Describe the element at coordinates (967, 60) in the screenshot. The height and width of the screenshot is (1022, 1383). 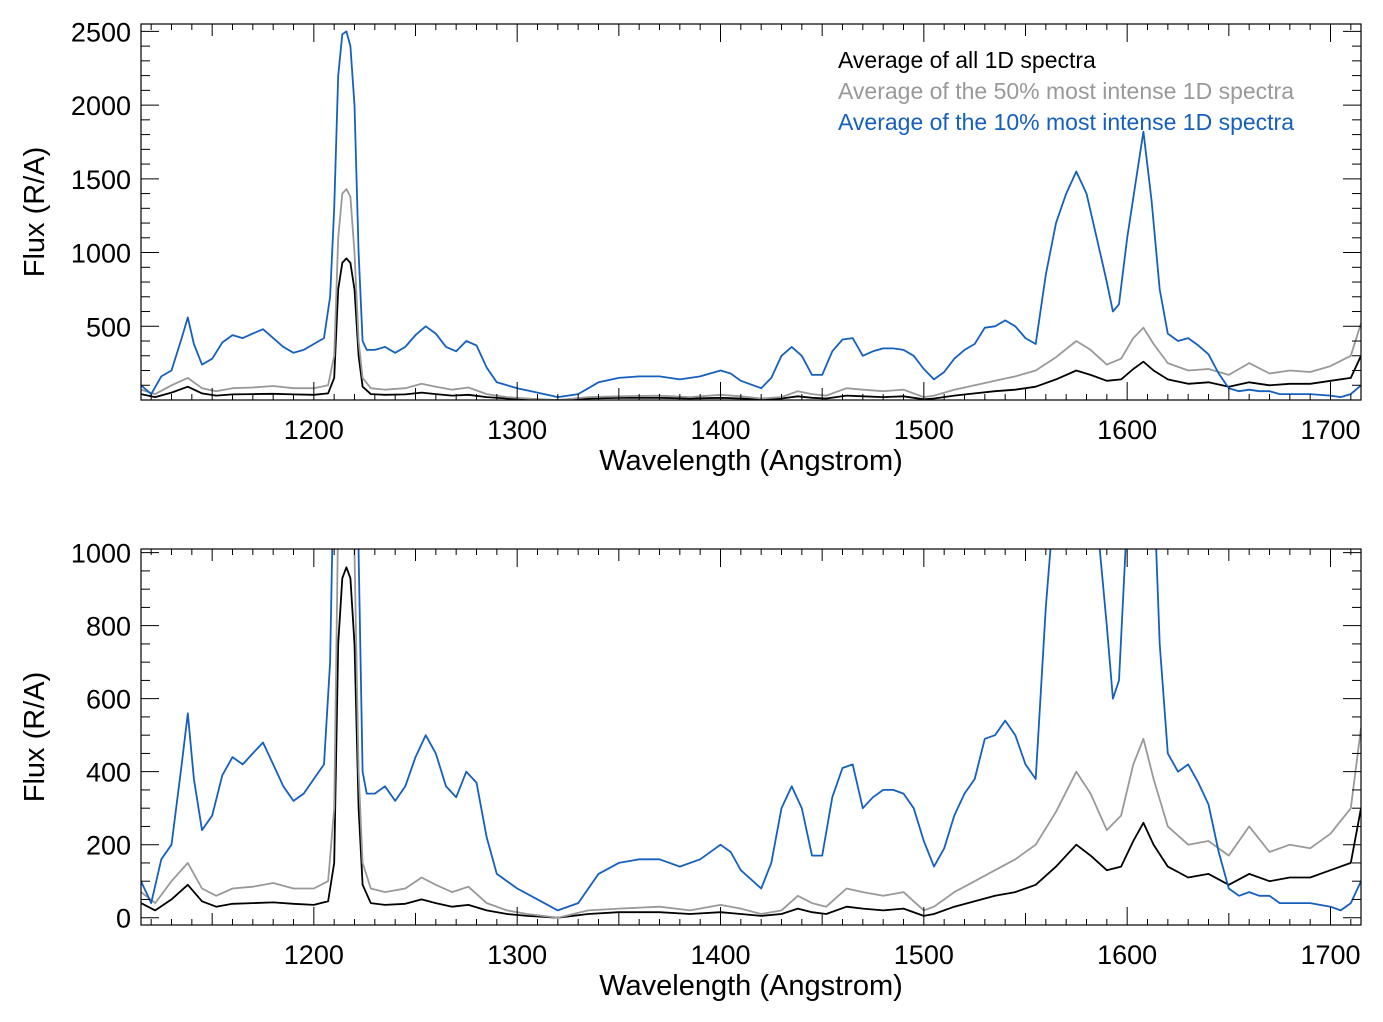
I see `legend-entry-1: Average of all 1D spectra` at that location.